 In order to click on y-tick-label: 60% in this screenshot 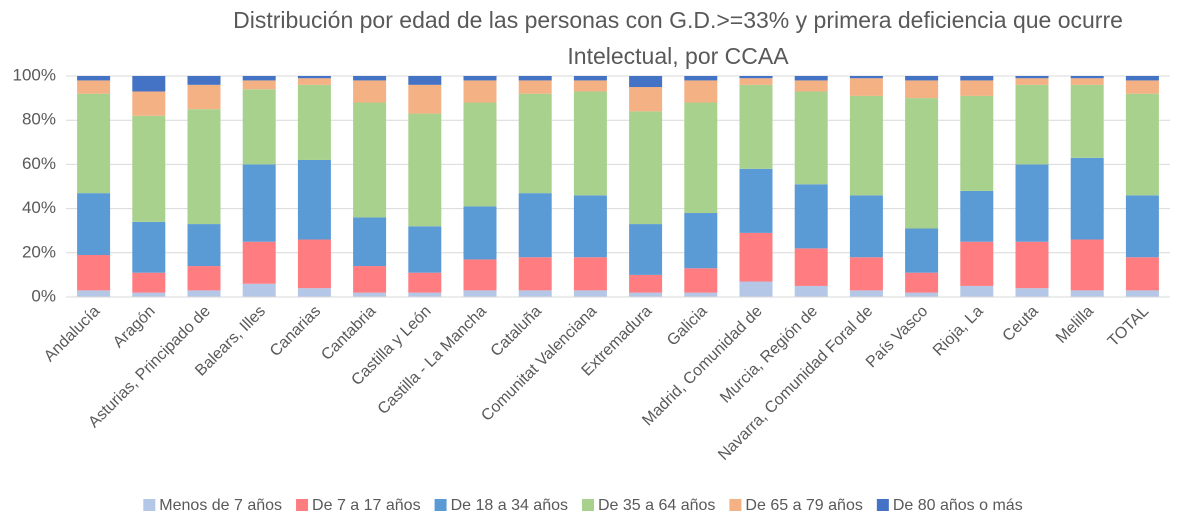, I will do `click(39, 163)`.